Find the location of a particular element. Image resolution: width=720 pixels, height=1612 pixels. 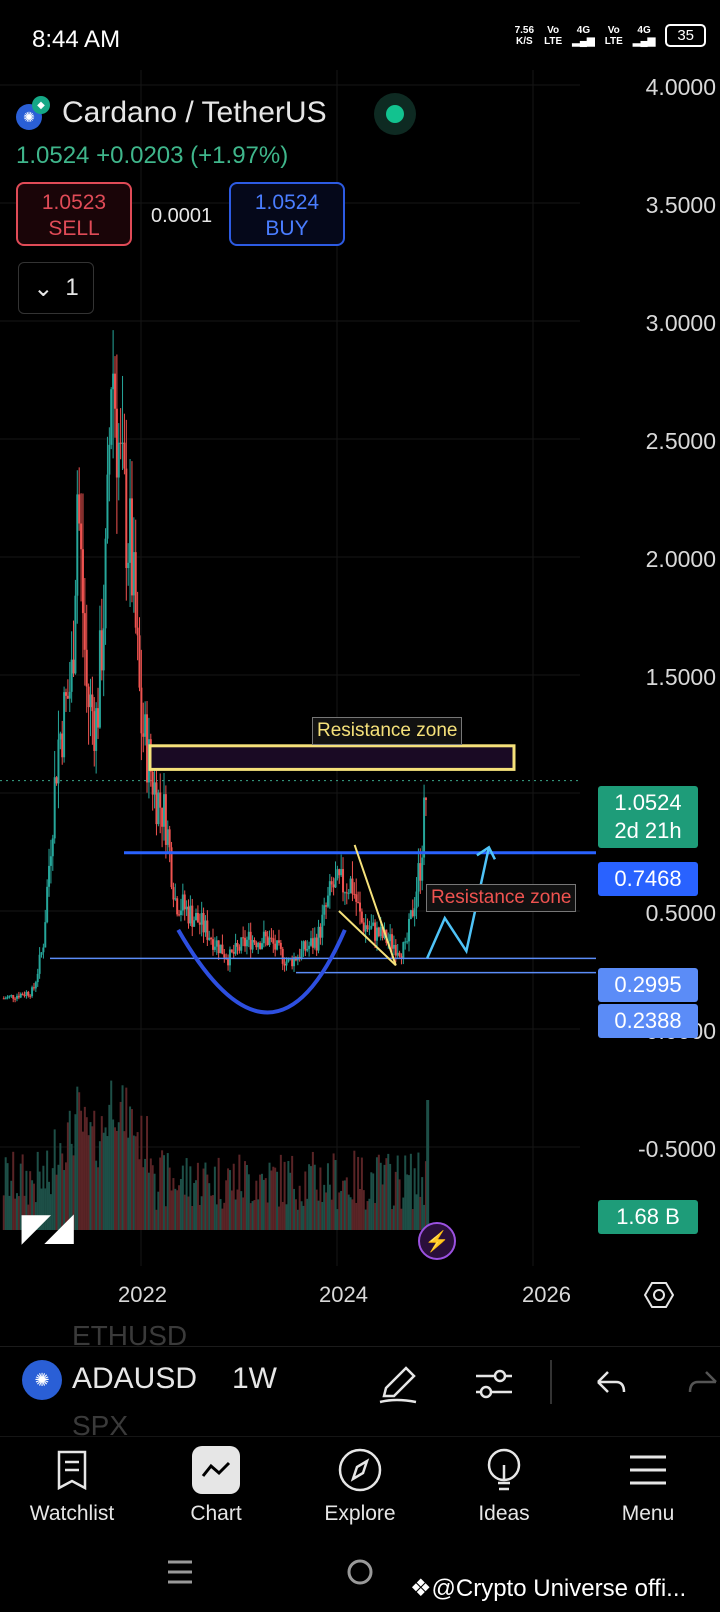

buy-button: 1.0524 BUY is located at coordinates (287, 214).